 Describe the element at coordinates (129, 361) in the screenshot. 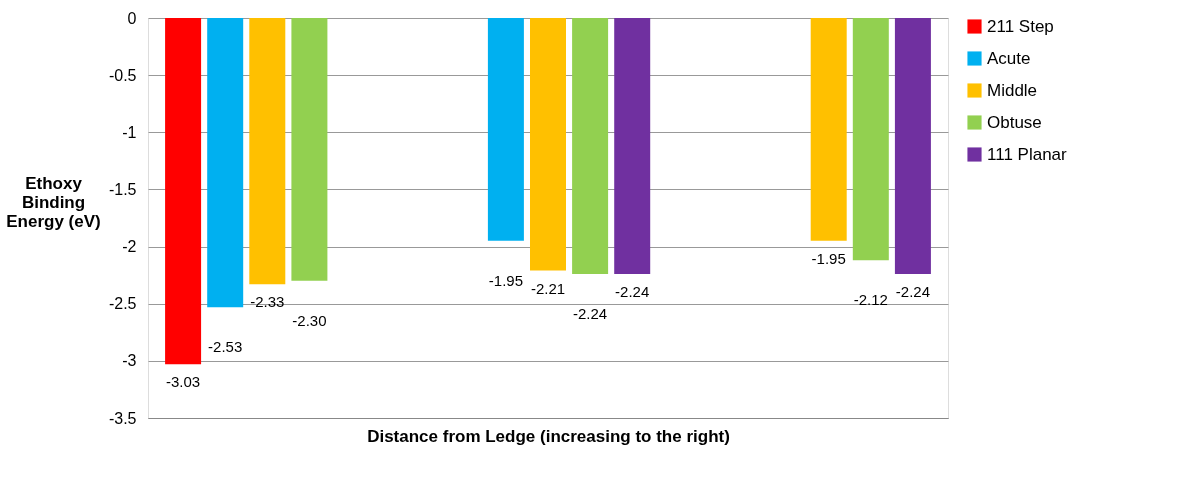

I see `y-tick-label: -3` at that location.